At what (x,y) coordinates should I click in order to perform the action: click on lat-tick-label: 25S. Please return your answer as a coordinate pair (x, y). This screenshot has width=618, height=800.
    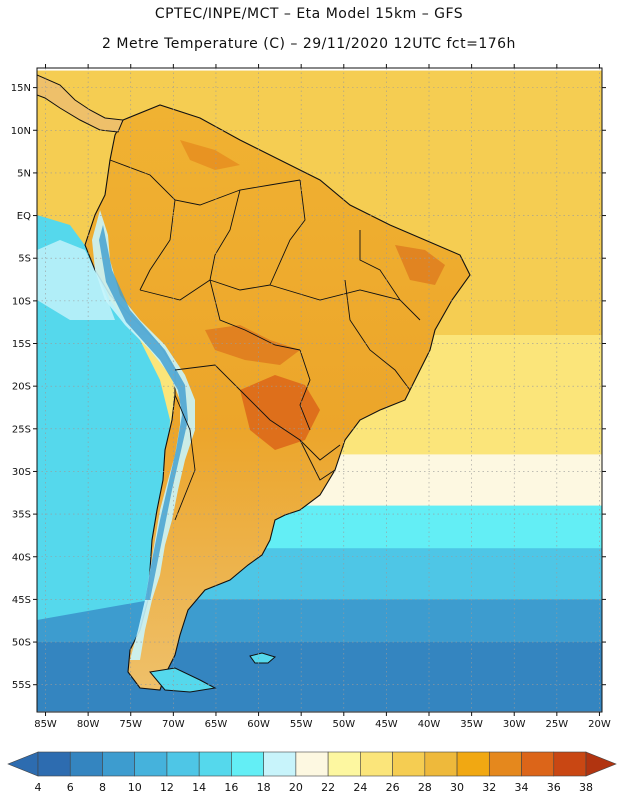
    Looking at the image, I should click on (21, 429).